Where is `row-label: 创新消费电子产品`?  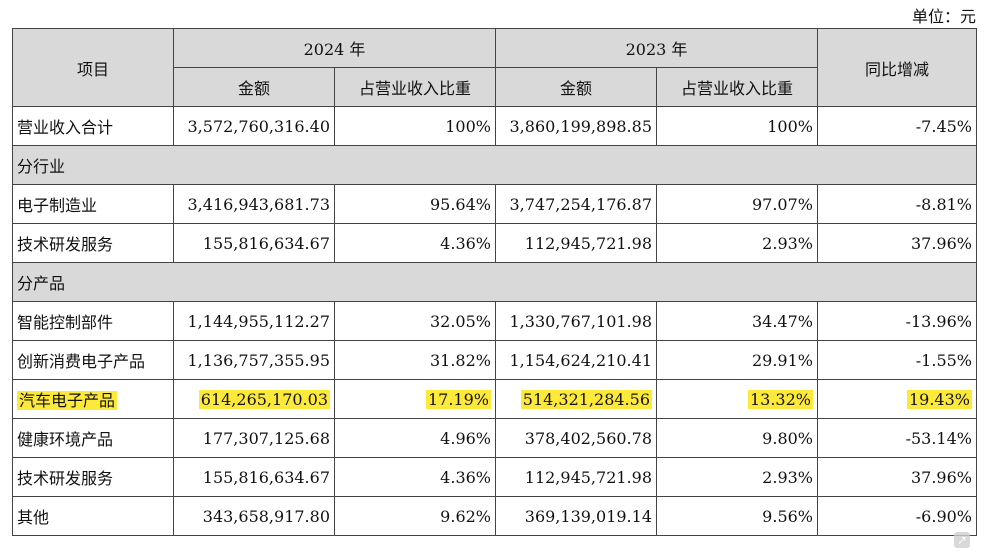 row-label: 创新消费电子产品 is located at coordinates (93, 360).